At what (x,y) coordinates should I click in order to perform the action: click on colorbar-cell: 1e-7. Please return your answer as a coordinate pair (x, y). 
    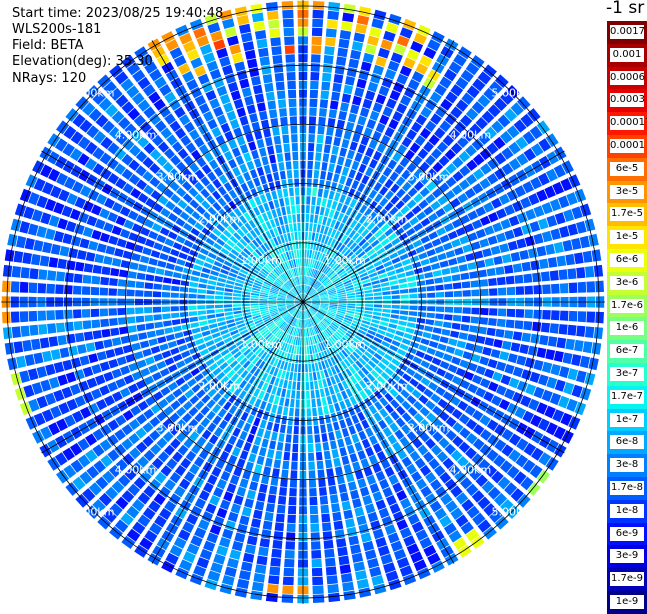
    Looking at the image, I should click on (627, 420).